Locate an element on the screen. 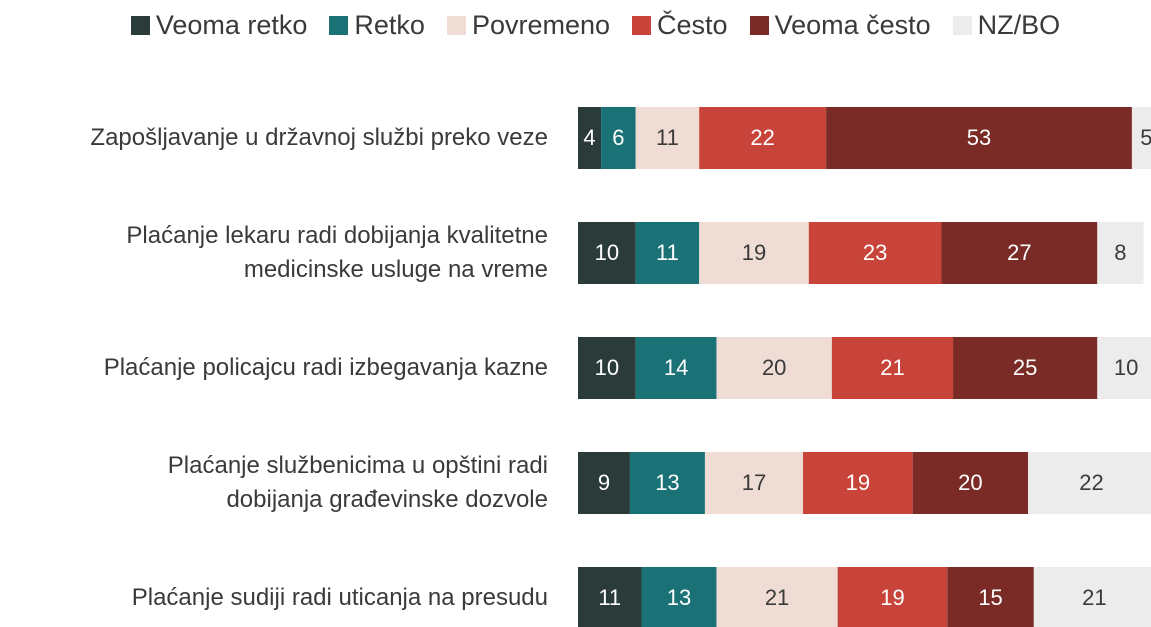 This screenshot has width=1151, height=627. legend-item: Veoma često is located at coordinates (840, 25).